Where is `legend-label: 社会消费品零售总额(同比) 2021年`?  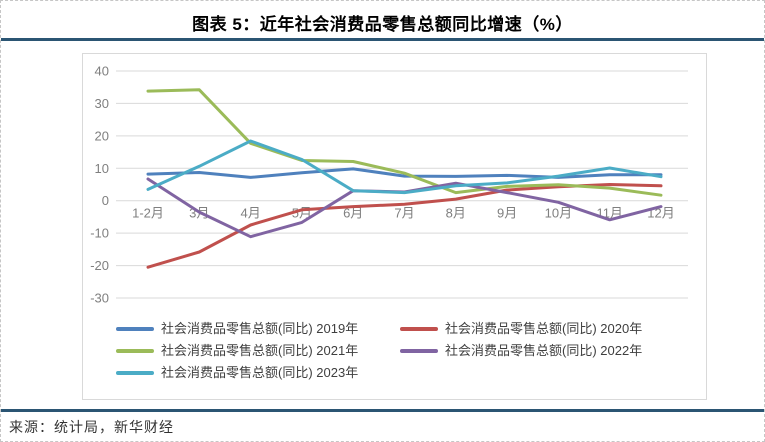 legend-label: 社会消费品零售总额(同比) 2021年 is located at coordinates (260, 350).